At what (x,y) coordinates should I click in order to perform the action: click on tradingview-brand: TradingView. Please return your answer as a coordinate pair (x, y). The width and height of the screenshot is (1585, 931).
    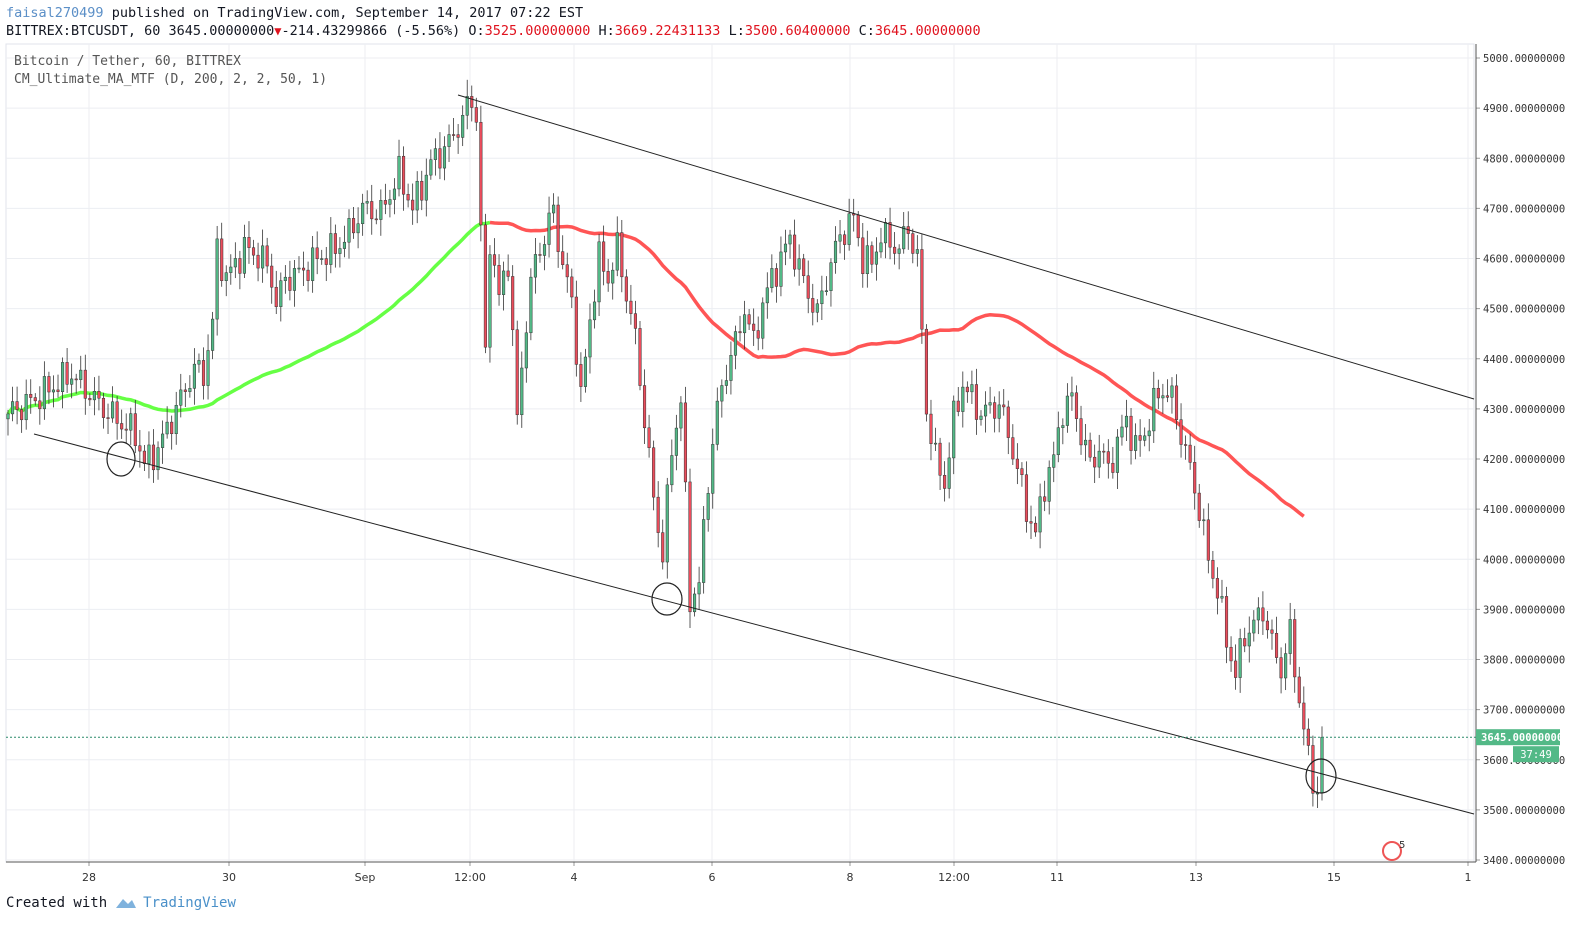
    Looking at the image, I should click on (175, 903).